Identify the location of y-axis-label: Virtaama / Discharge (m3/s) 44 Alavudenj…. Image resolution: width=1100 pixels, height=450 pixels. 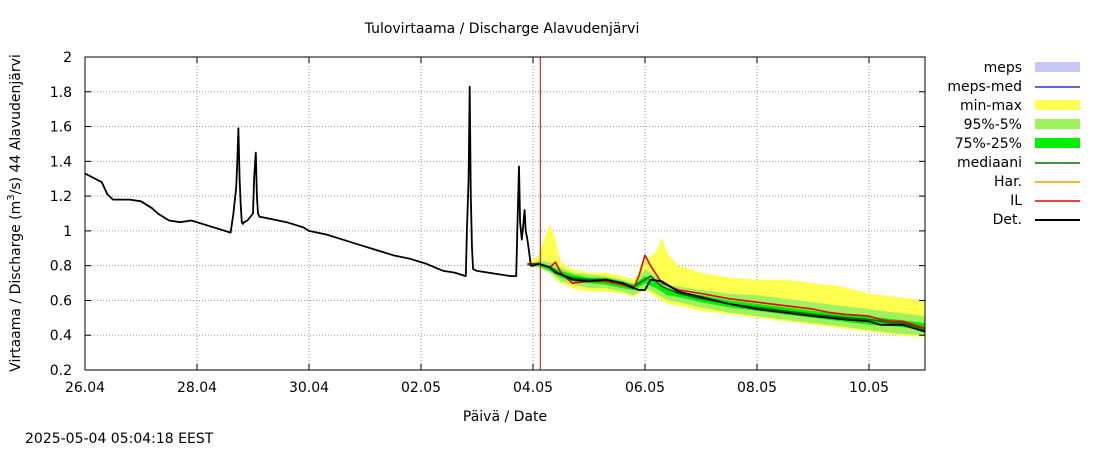
(15, 213).